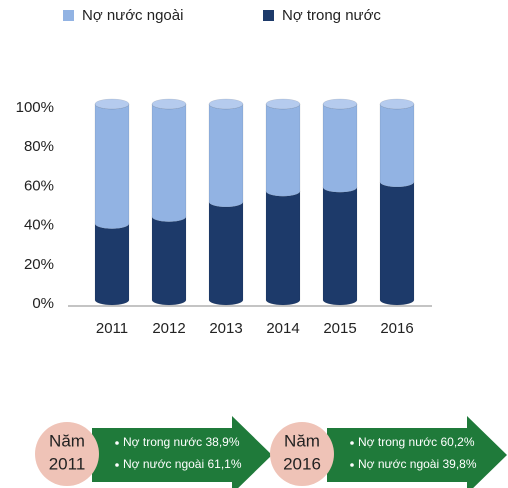 This screenshot has width=508, height=488. I want to click on y-tick-label: 20%, so click(39, 264).